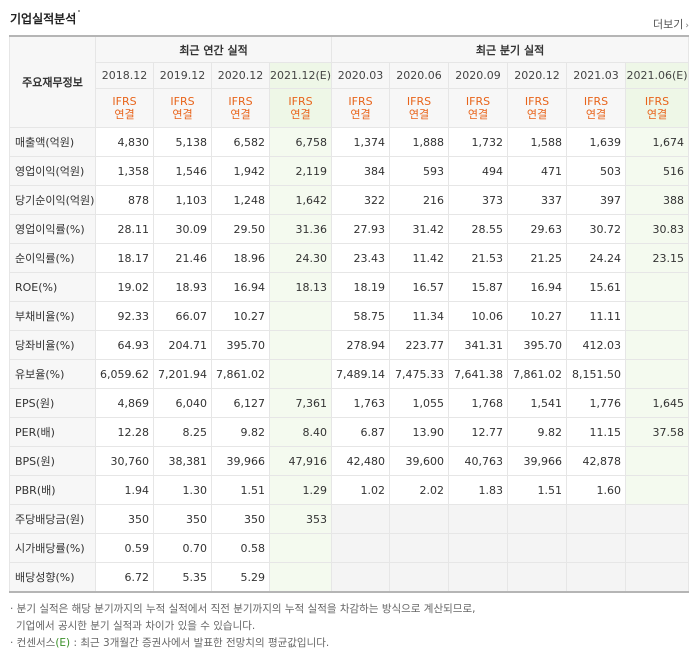 This screenshot has height=663, width=699. What do you see at coordinates (240, 577) in the screenshot?
I see `value-cell: 5.29` at bounding box center [240, 577].